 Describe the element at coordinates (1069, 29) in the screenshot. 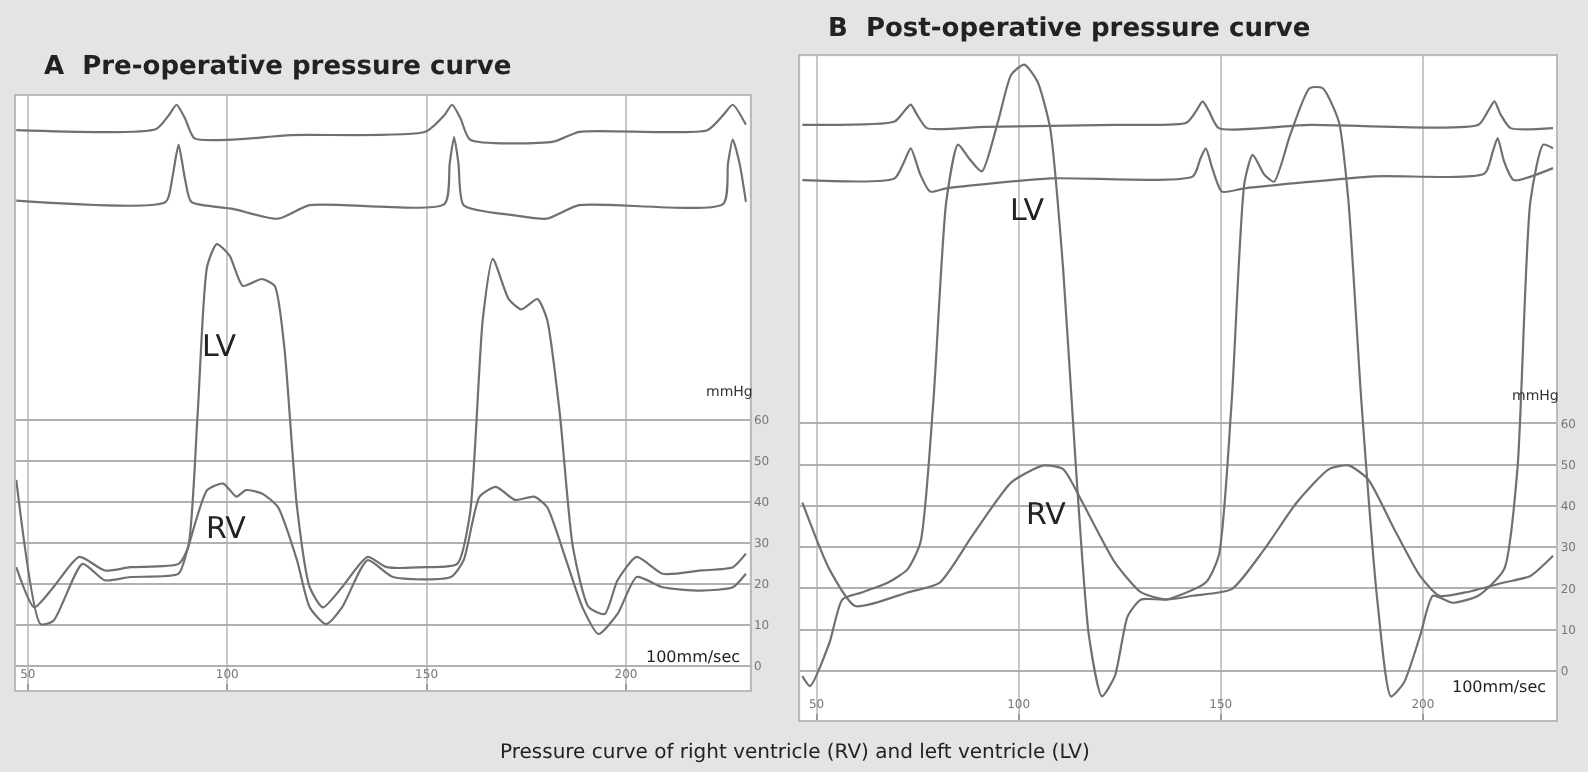

I see `chart-title: B Post-operative pressure curve` at that location.